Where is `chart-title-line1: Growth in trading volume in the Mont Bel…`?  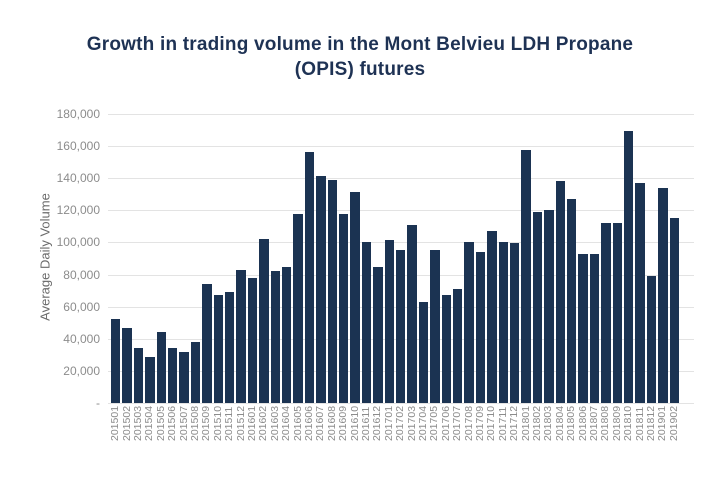 chart-title-line1: Growth in trading volume in the Mont Bel… is located at coordinates (360, 44).